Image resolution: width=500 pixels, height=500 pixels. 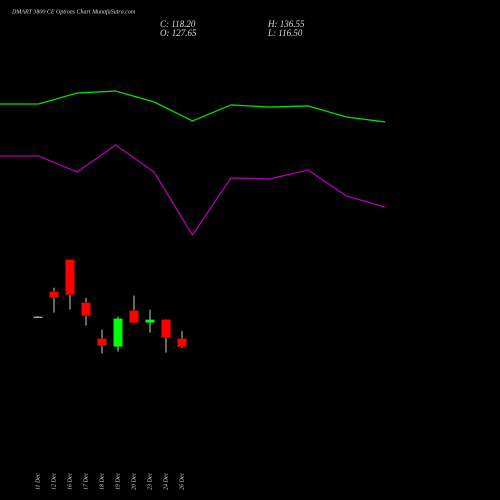 What do you see at coordinates (150, 481) in the screenshot?
I see `x-tick-label: 23 Dec` at bounding box center [150, 481].